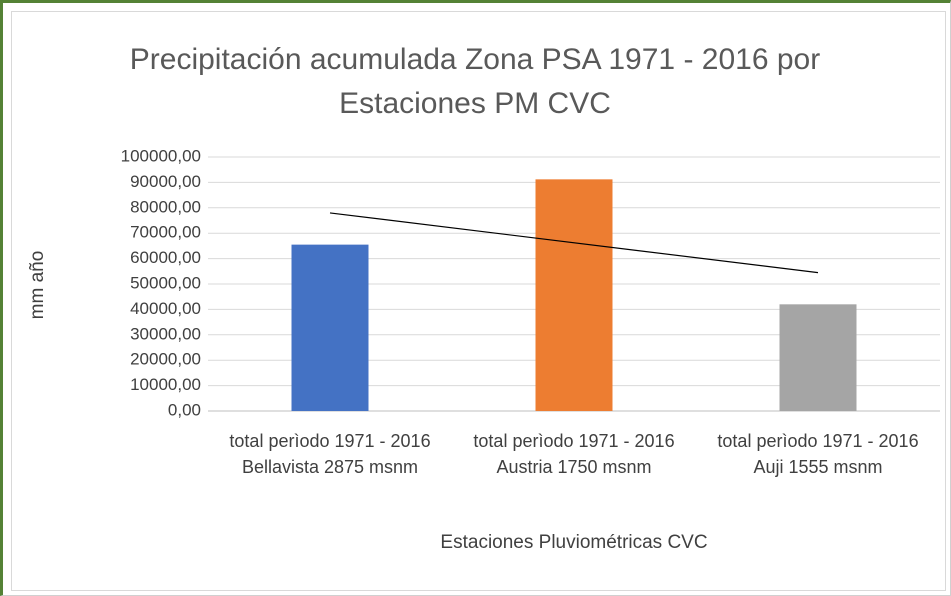 The height and width of the screenshot is (596, 951). I want to click on y-tick-label: 50000,00, so click(165, 282).